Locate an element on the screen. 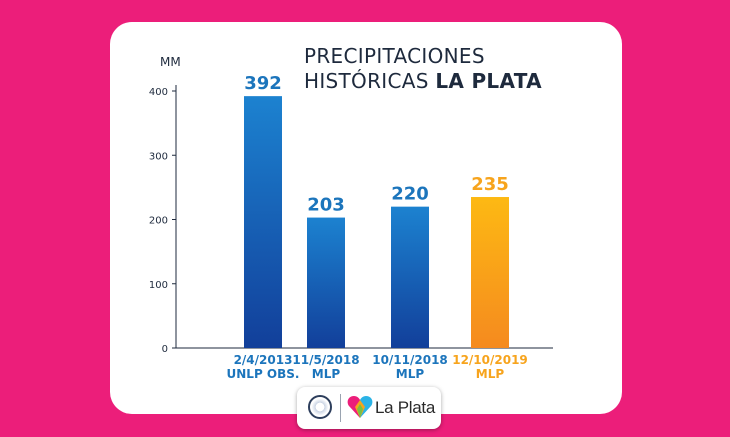  brand-name: La Plata is located at coordinates (405, 407).